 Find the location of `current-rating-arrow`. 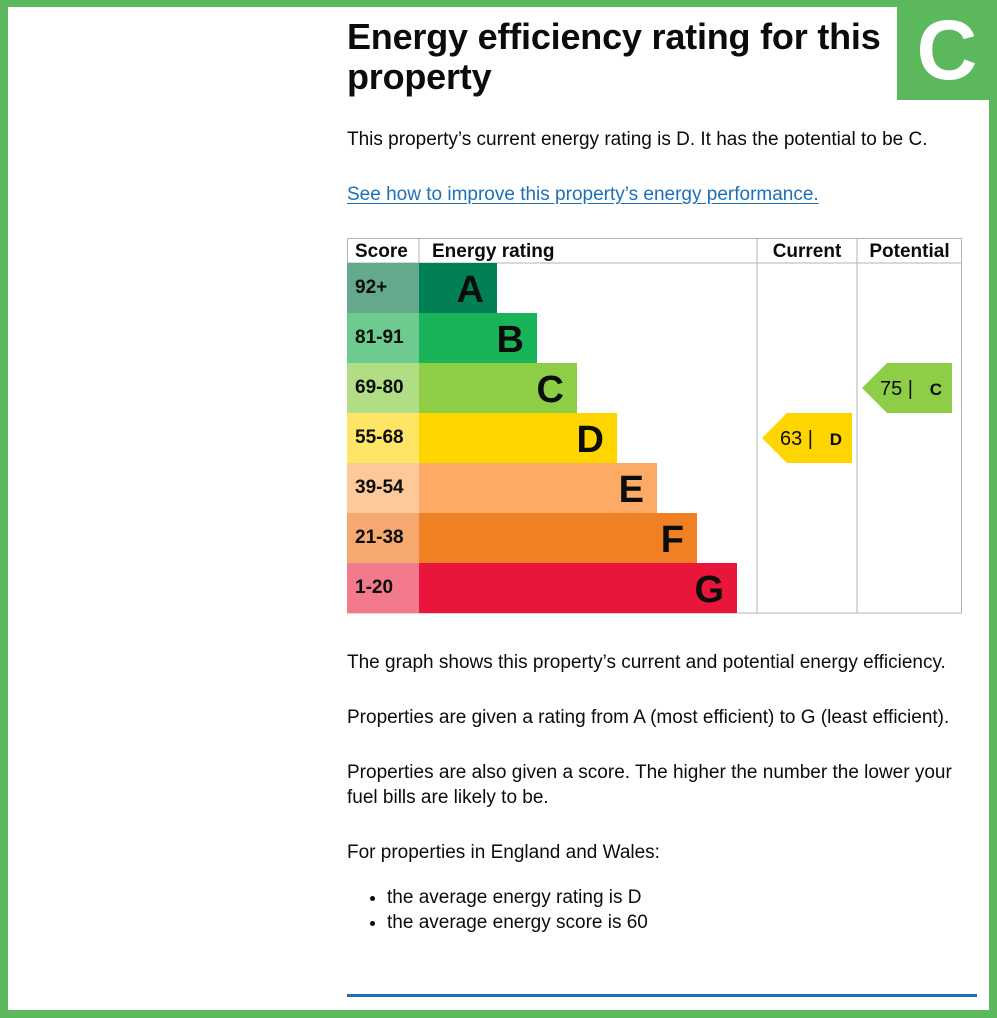

current-rating-arrow is located at coordinates (807, 438).